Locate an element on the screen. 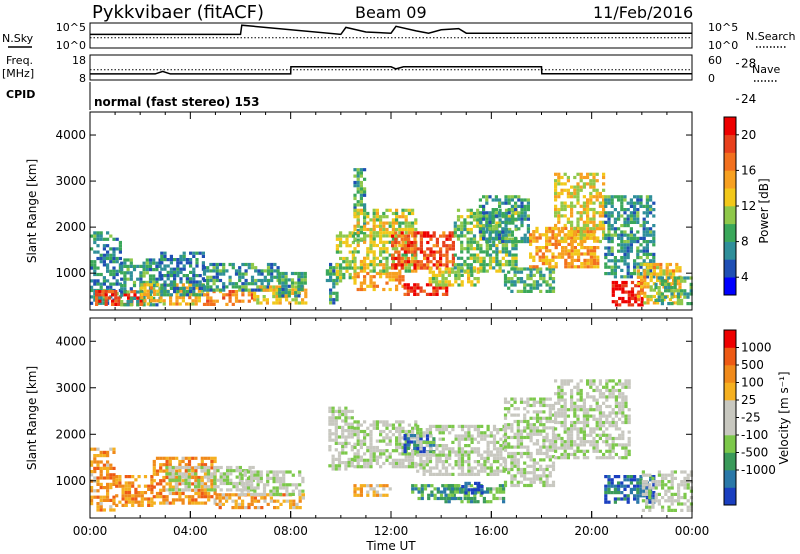  nsky-panel: N.Sky 10^5 10^0 10^5 10^0 N.Search is located at coordinates (399, 36).